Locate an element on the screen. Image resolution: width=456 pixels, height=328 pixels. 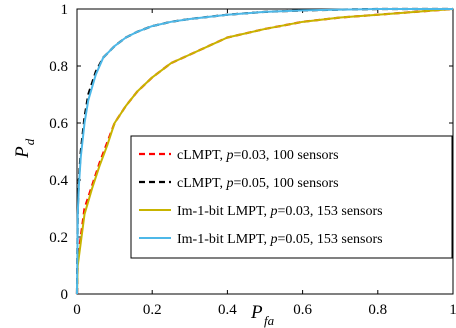
y-tick-label: 0.8 is located at coordinates (58, 67).